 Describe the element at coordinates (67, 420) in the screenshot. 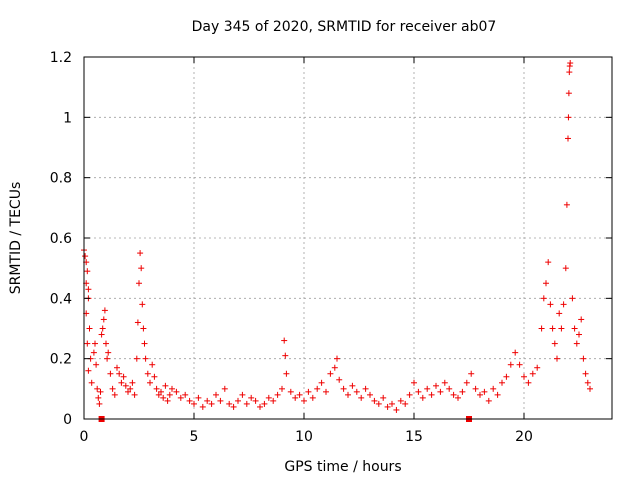

I see `y-tick-label: 0` at that location.